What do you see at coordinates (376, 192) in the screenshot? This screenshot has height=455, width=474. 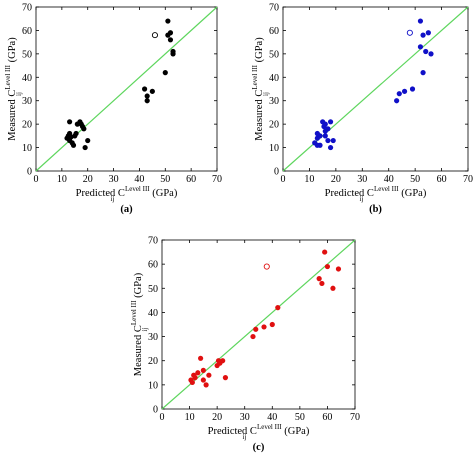 I see `x-axis-label: Predicted CLevel III (GPa)` at bounding box center [376, 192].